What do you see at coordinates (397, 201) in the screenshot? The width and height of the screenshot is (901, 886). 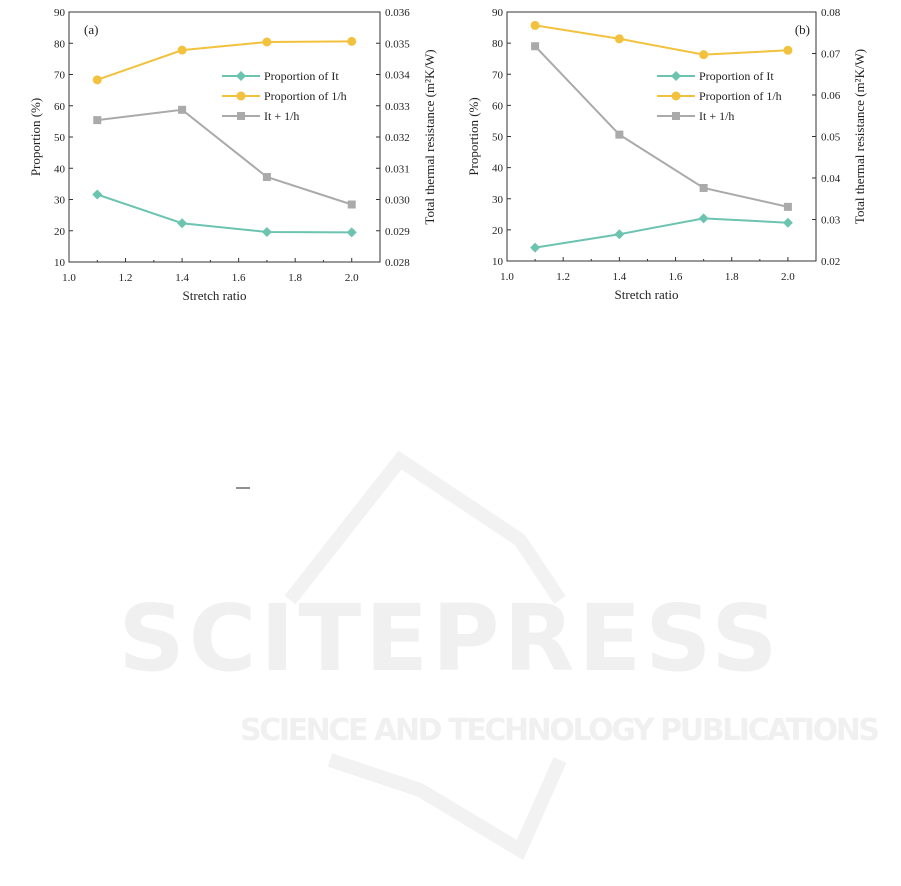 I see `y-right-tick-label: 0.030` at bounding box center [397, 201].